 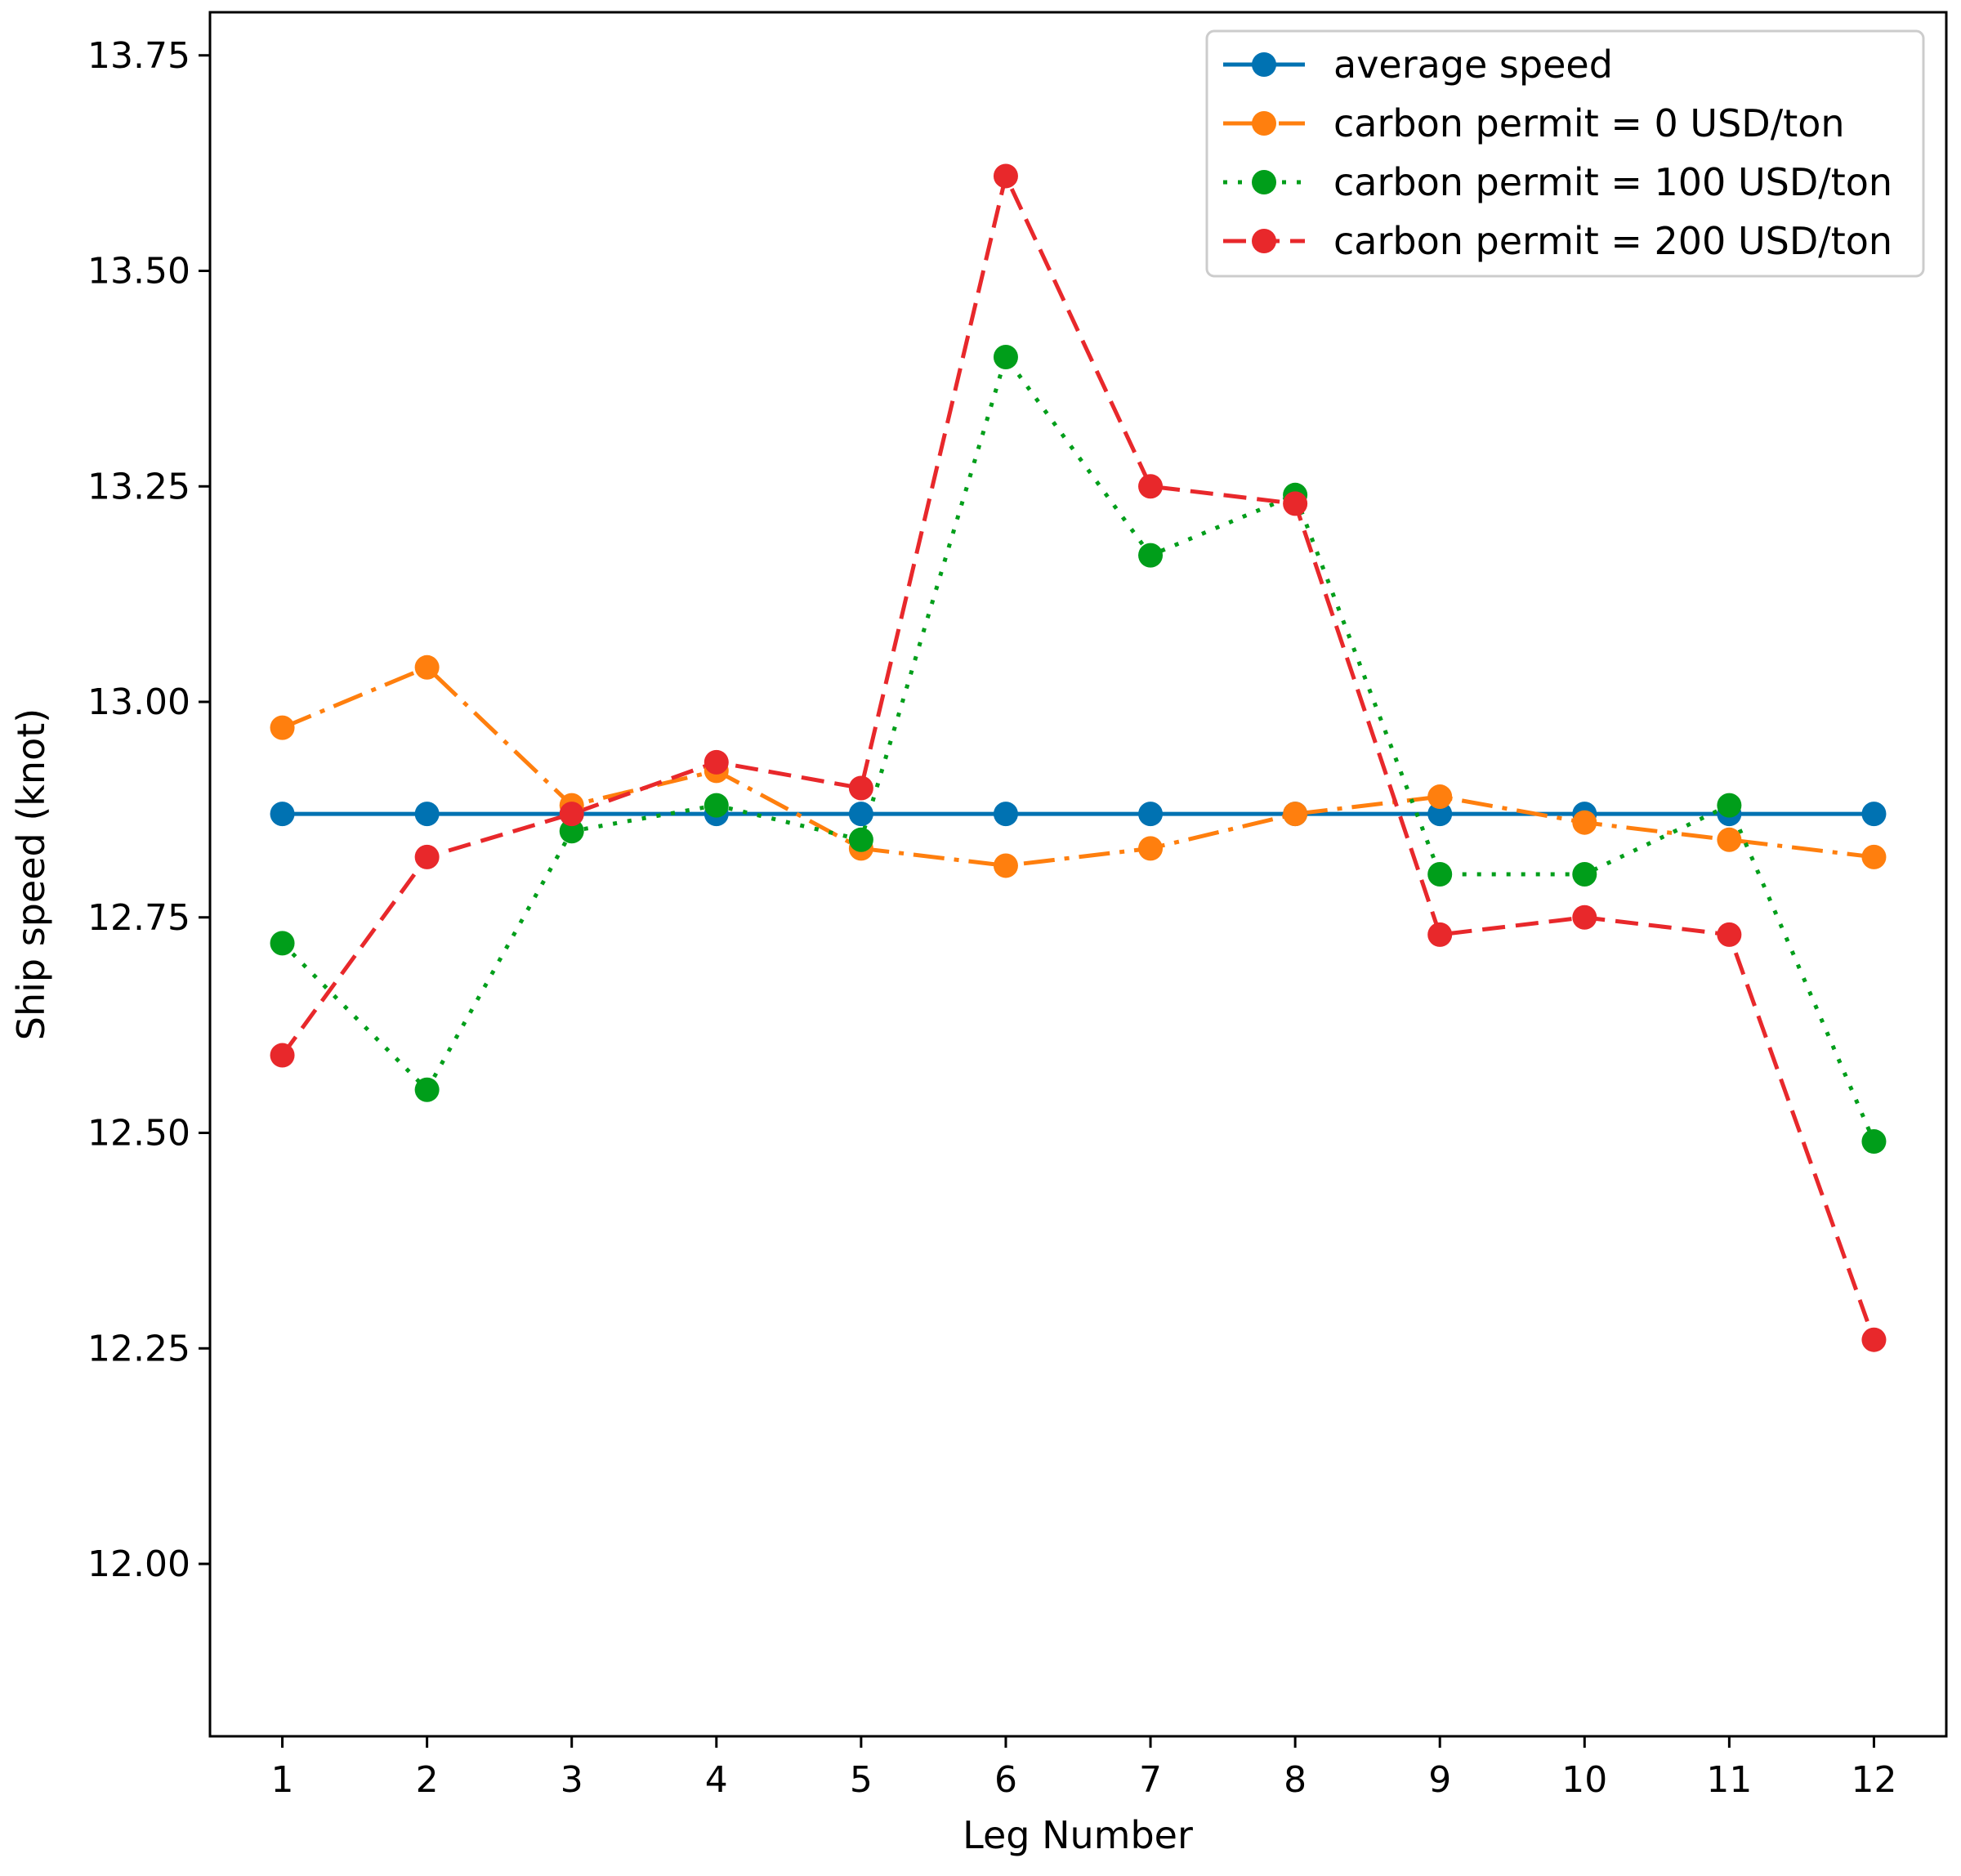 What do you see at coordinates (138, 56) in the screenshot?
I see `y-tick-label: 13.75` at bounding box center [138, 56].